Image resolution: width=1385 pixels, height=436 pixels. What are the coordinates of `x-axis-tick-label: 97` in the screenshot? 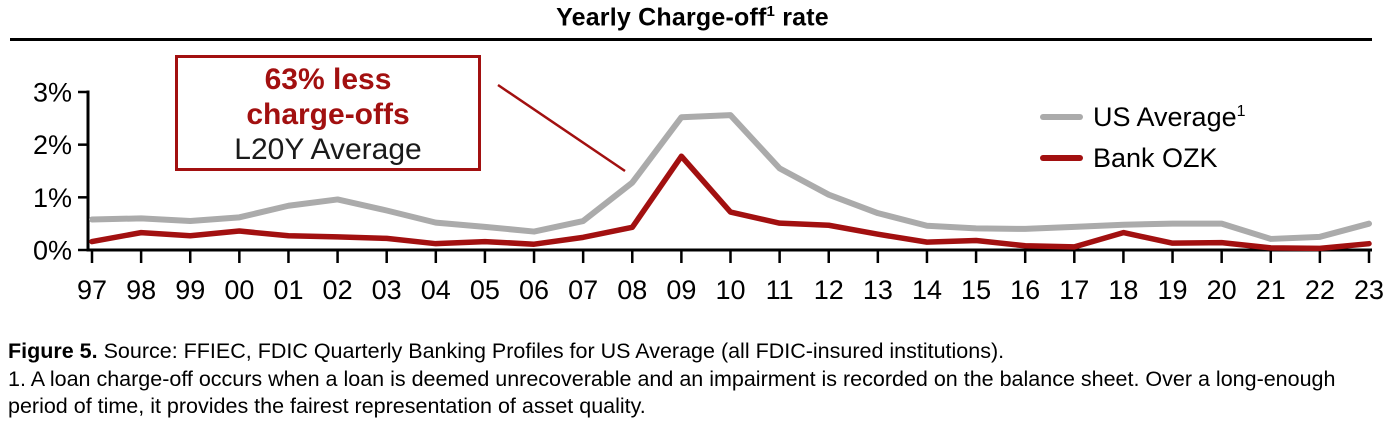 It's located at (92, 290).